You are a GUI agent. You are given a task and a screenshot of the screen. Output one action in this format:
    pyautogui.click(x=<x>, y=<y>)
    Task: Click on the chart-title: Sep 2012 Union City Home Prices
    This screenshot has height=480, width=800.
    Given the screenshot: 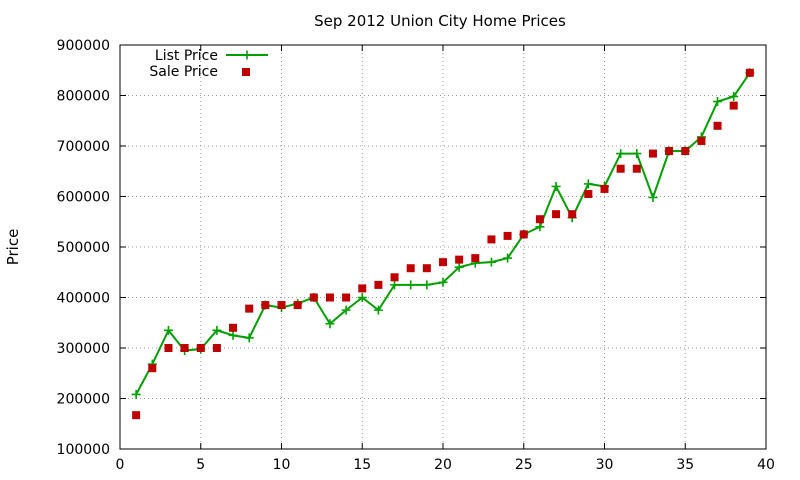 What is the action you would take?
    pyautogui.click(x=440, y=21)
    